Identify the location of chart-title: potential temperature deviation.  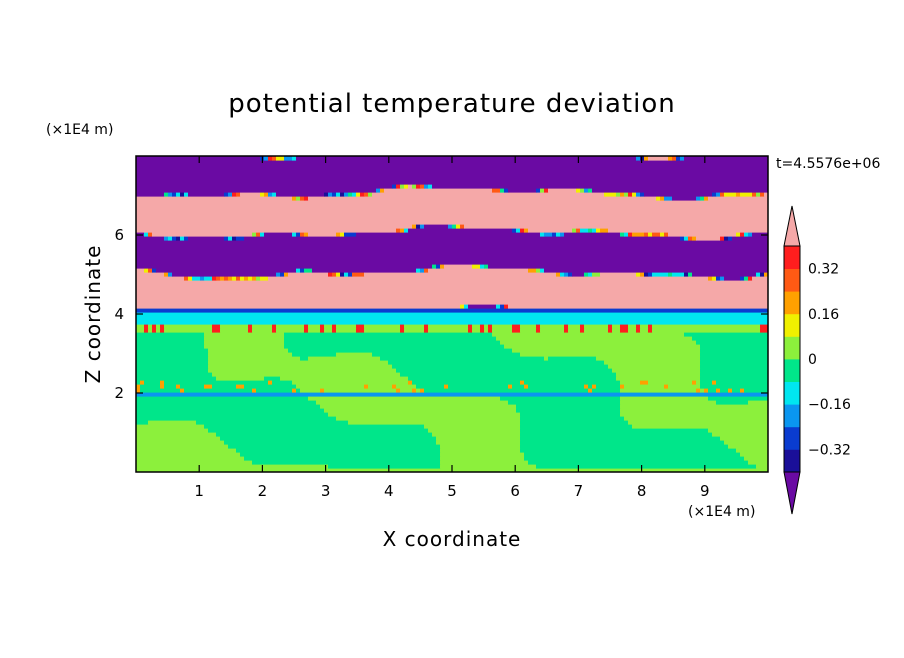
(451, 104).